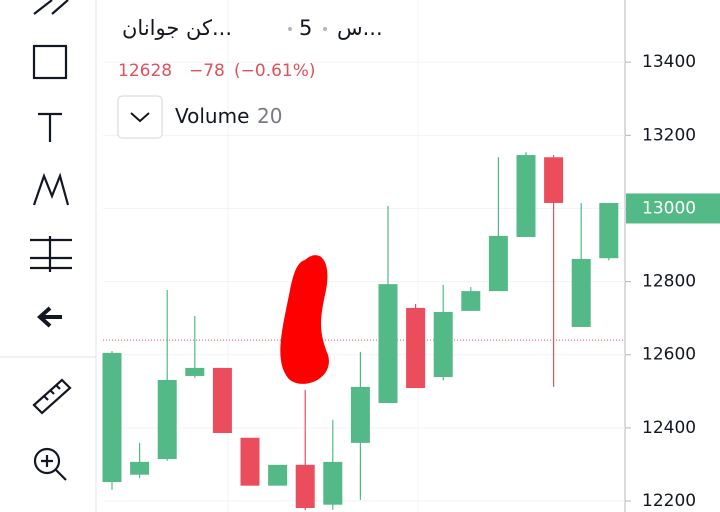 The height and width of the screenshot is (512, 720). I want to click on tool-fib, so click(51, 254).